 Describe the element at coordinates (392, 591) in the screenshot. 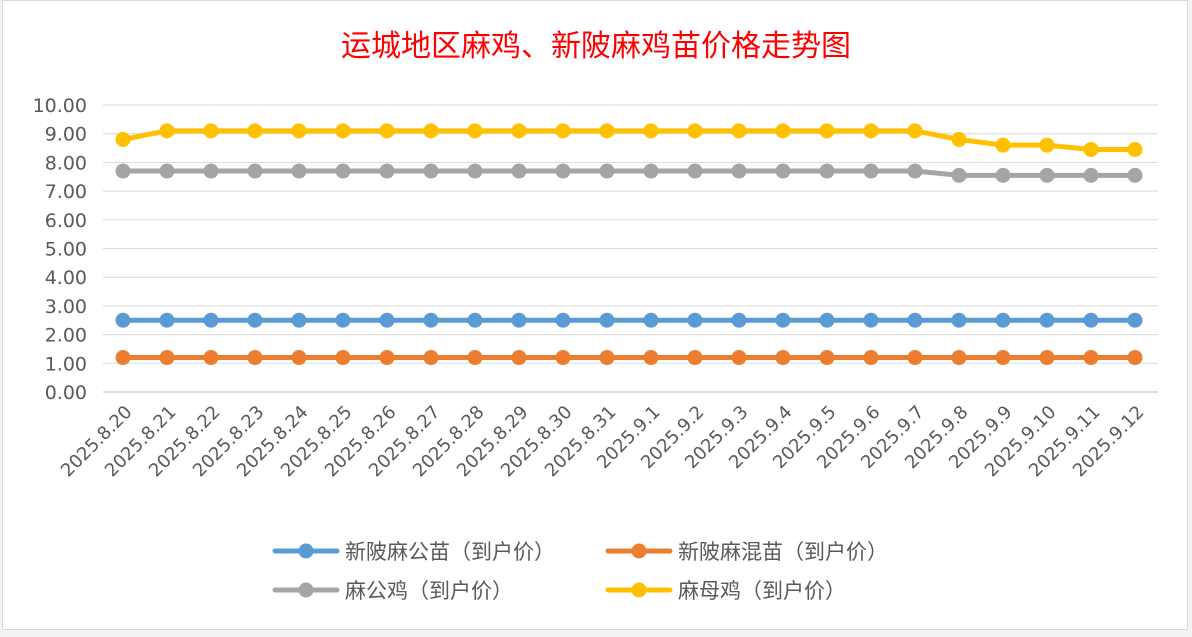

I see `legend-item: 麻公鸡（到户价）` at that location.